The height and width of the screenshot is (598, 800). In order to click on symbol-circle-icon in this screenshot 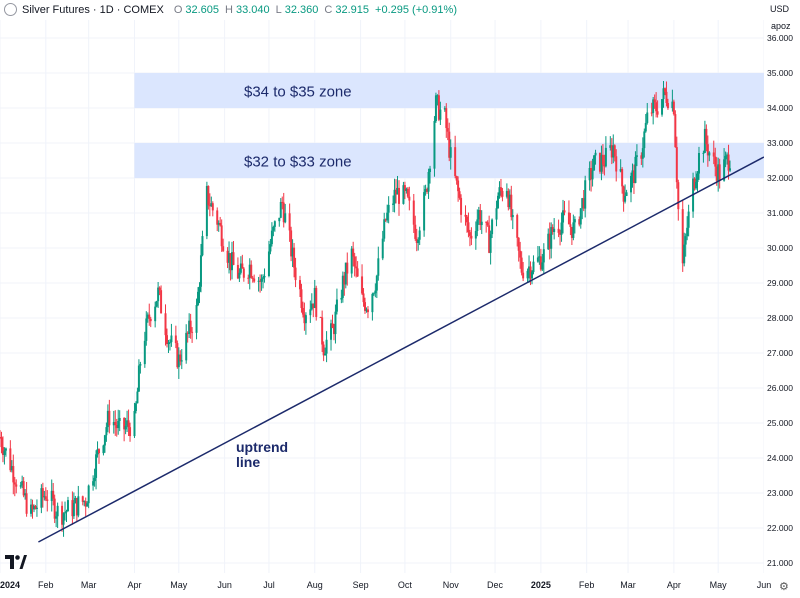, I will do `click(10, 9)`.